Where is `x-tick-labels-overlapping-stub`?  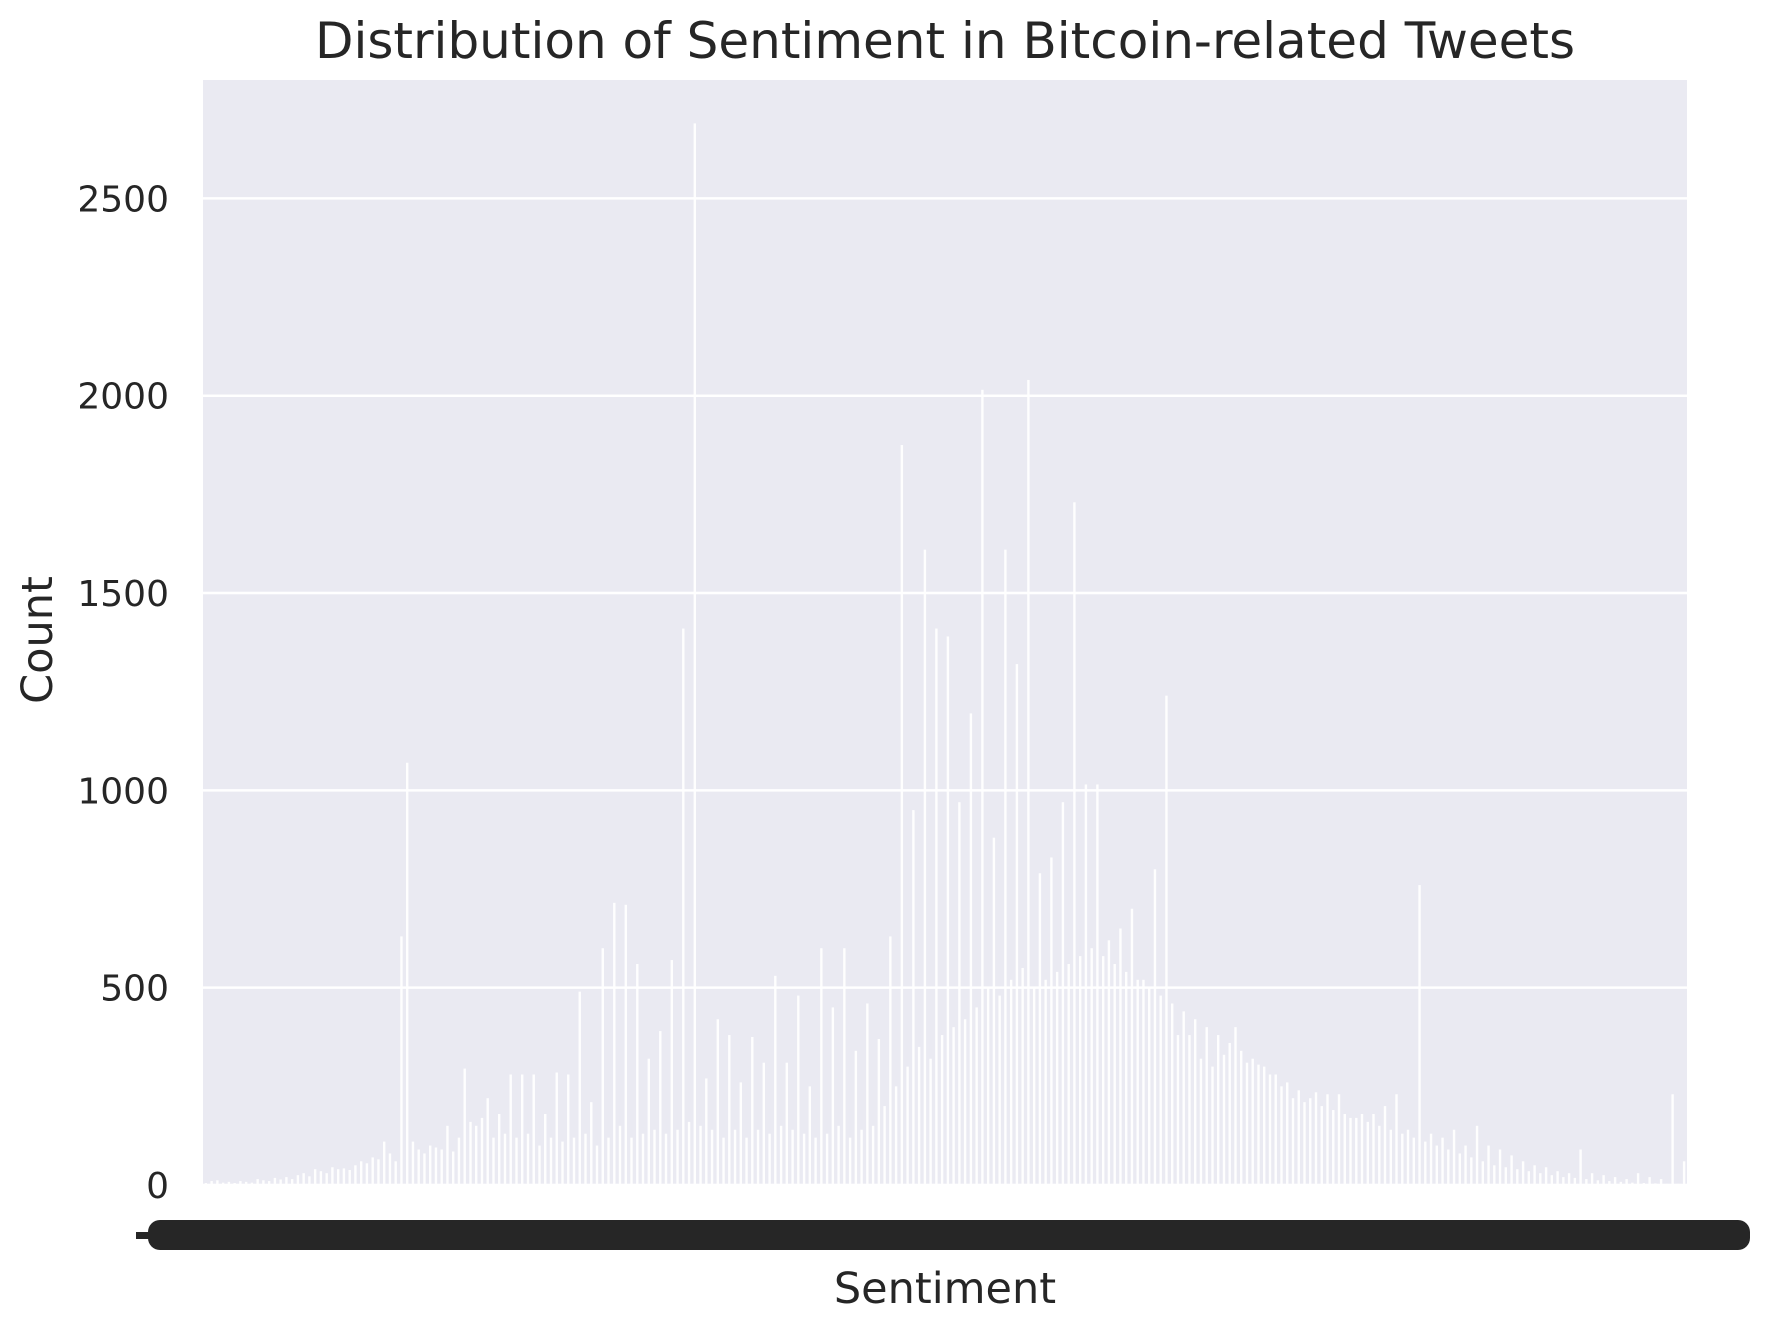
x-tick-labels-overlapping-stub is located at coordinates (146, 1235).